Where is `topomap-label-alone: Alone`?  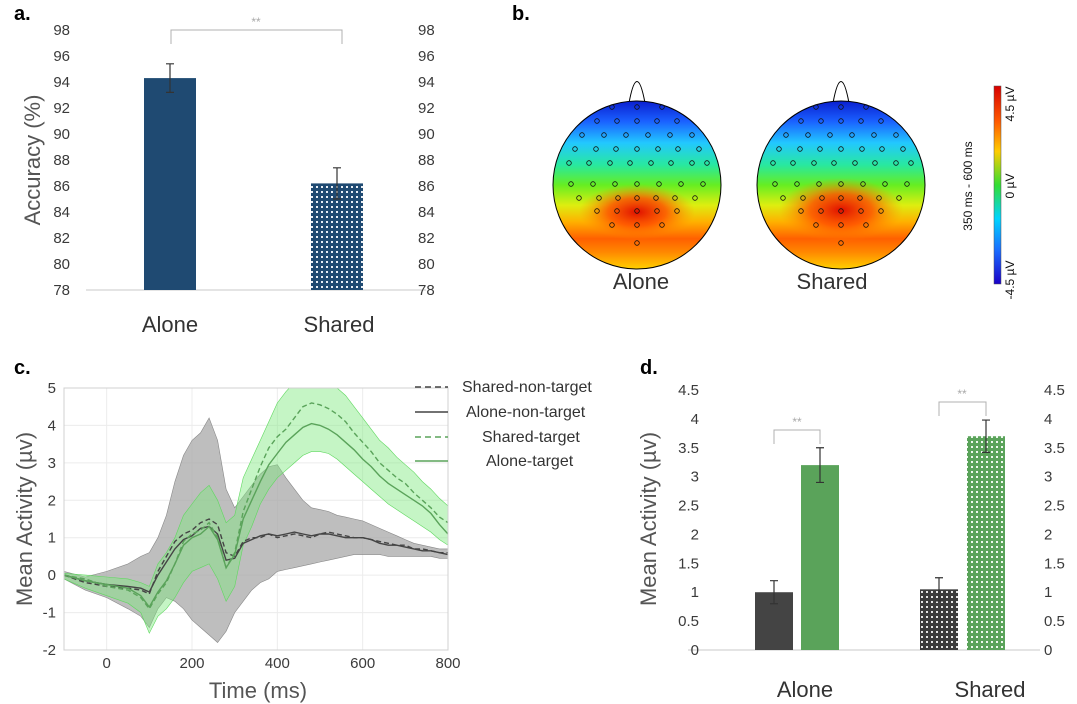
topomap-label-alone: Alone is located at coordinates (641, 281).